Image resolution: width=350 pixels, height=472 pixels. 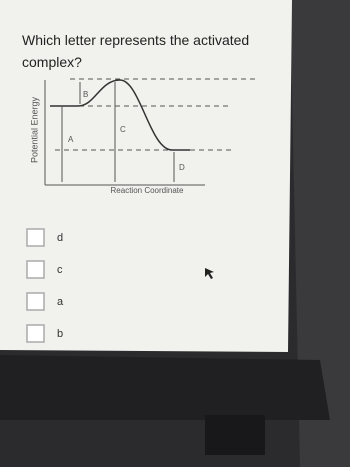 I want to click on diagram-label: D, so click(x=182, y=167).